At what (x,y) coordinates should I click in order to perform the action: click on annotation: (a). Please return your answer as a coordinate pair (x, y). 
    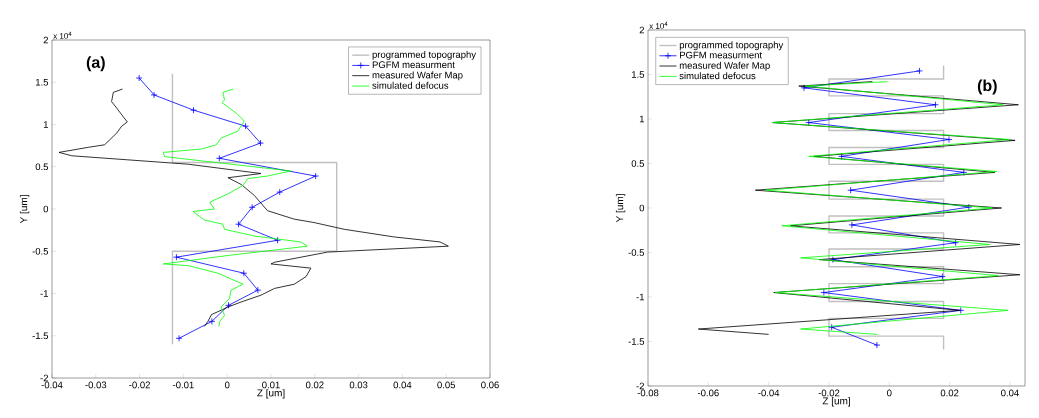
    Looking at the image, I should click on (95, 64).